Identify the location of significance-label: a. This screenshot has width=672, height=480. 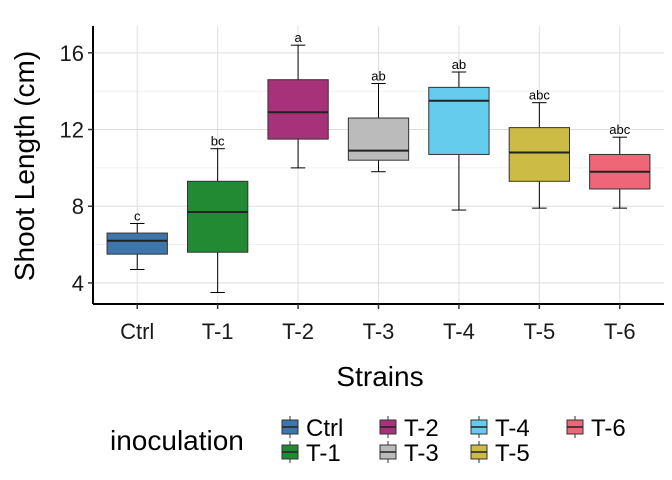
(298, 37).